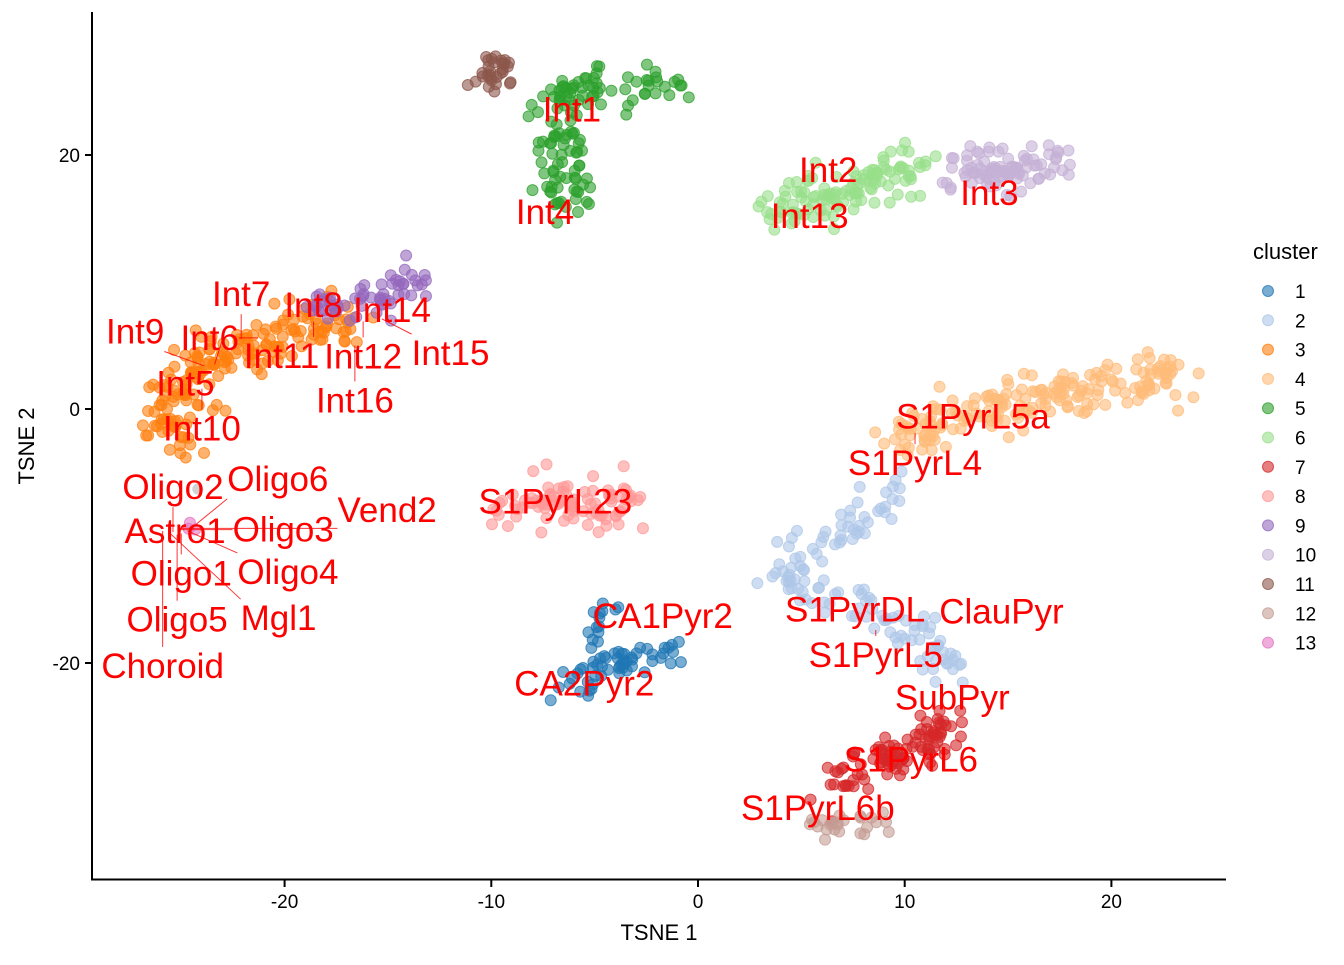 This screenshot has width=1344, height=965. What do you see at coordinates (258, 374) in the screenshot?
I see `cluster-3-points` at bounding box center [258, 374].